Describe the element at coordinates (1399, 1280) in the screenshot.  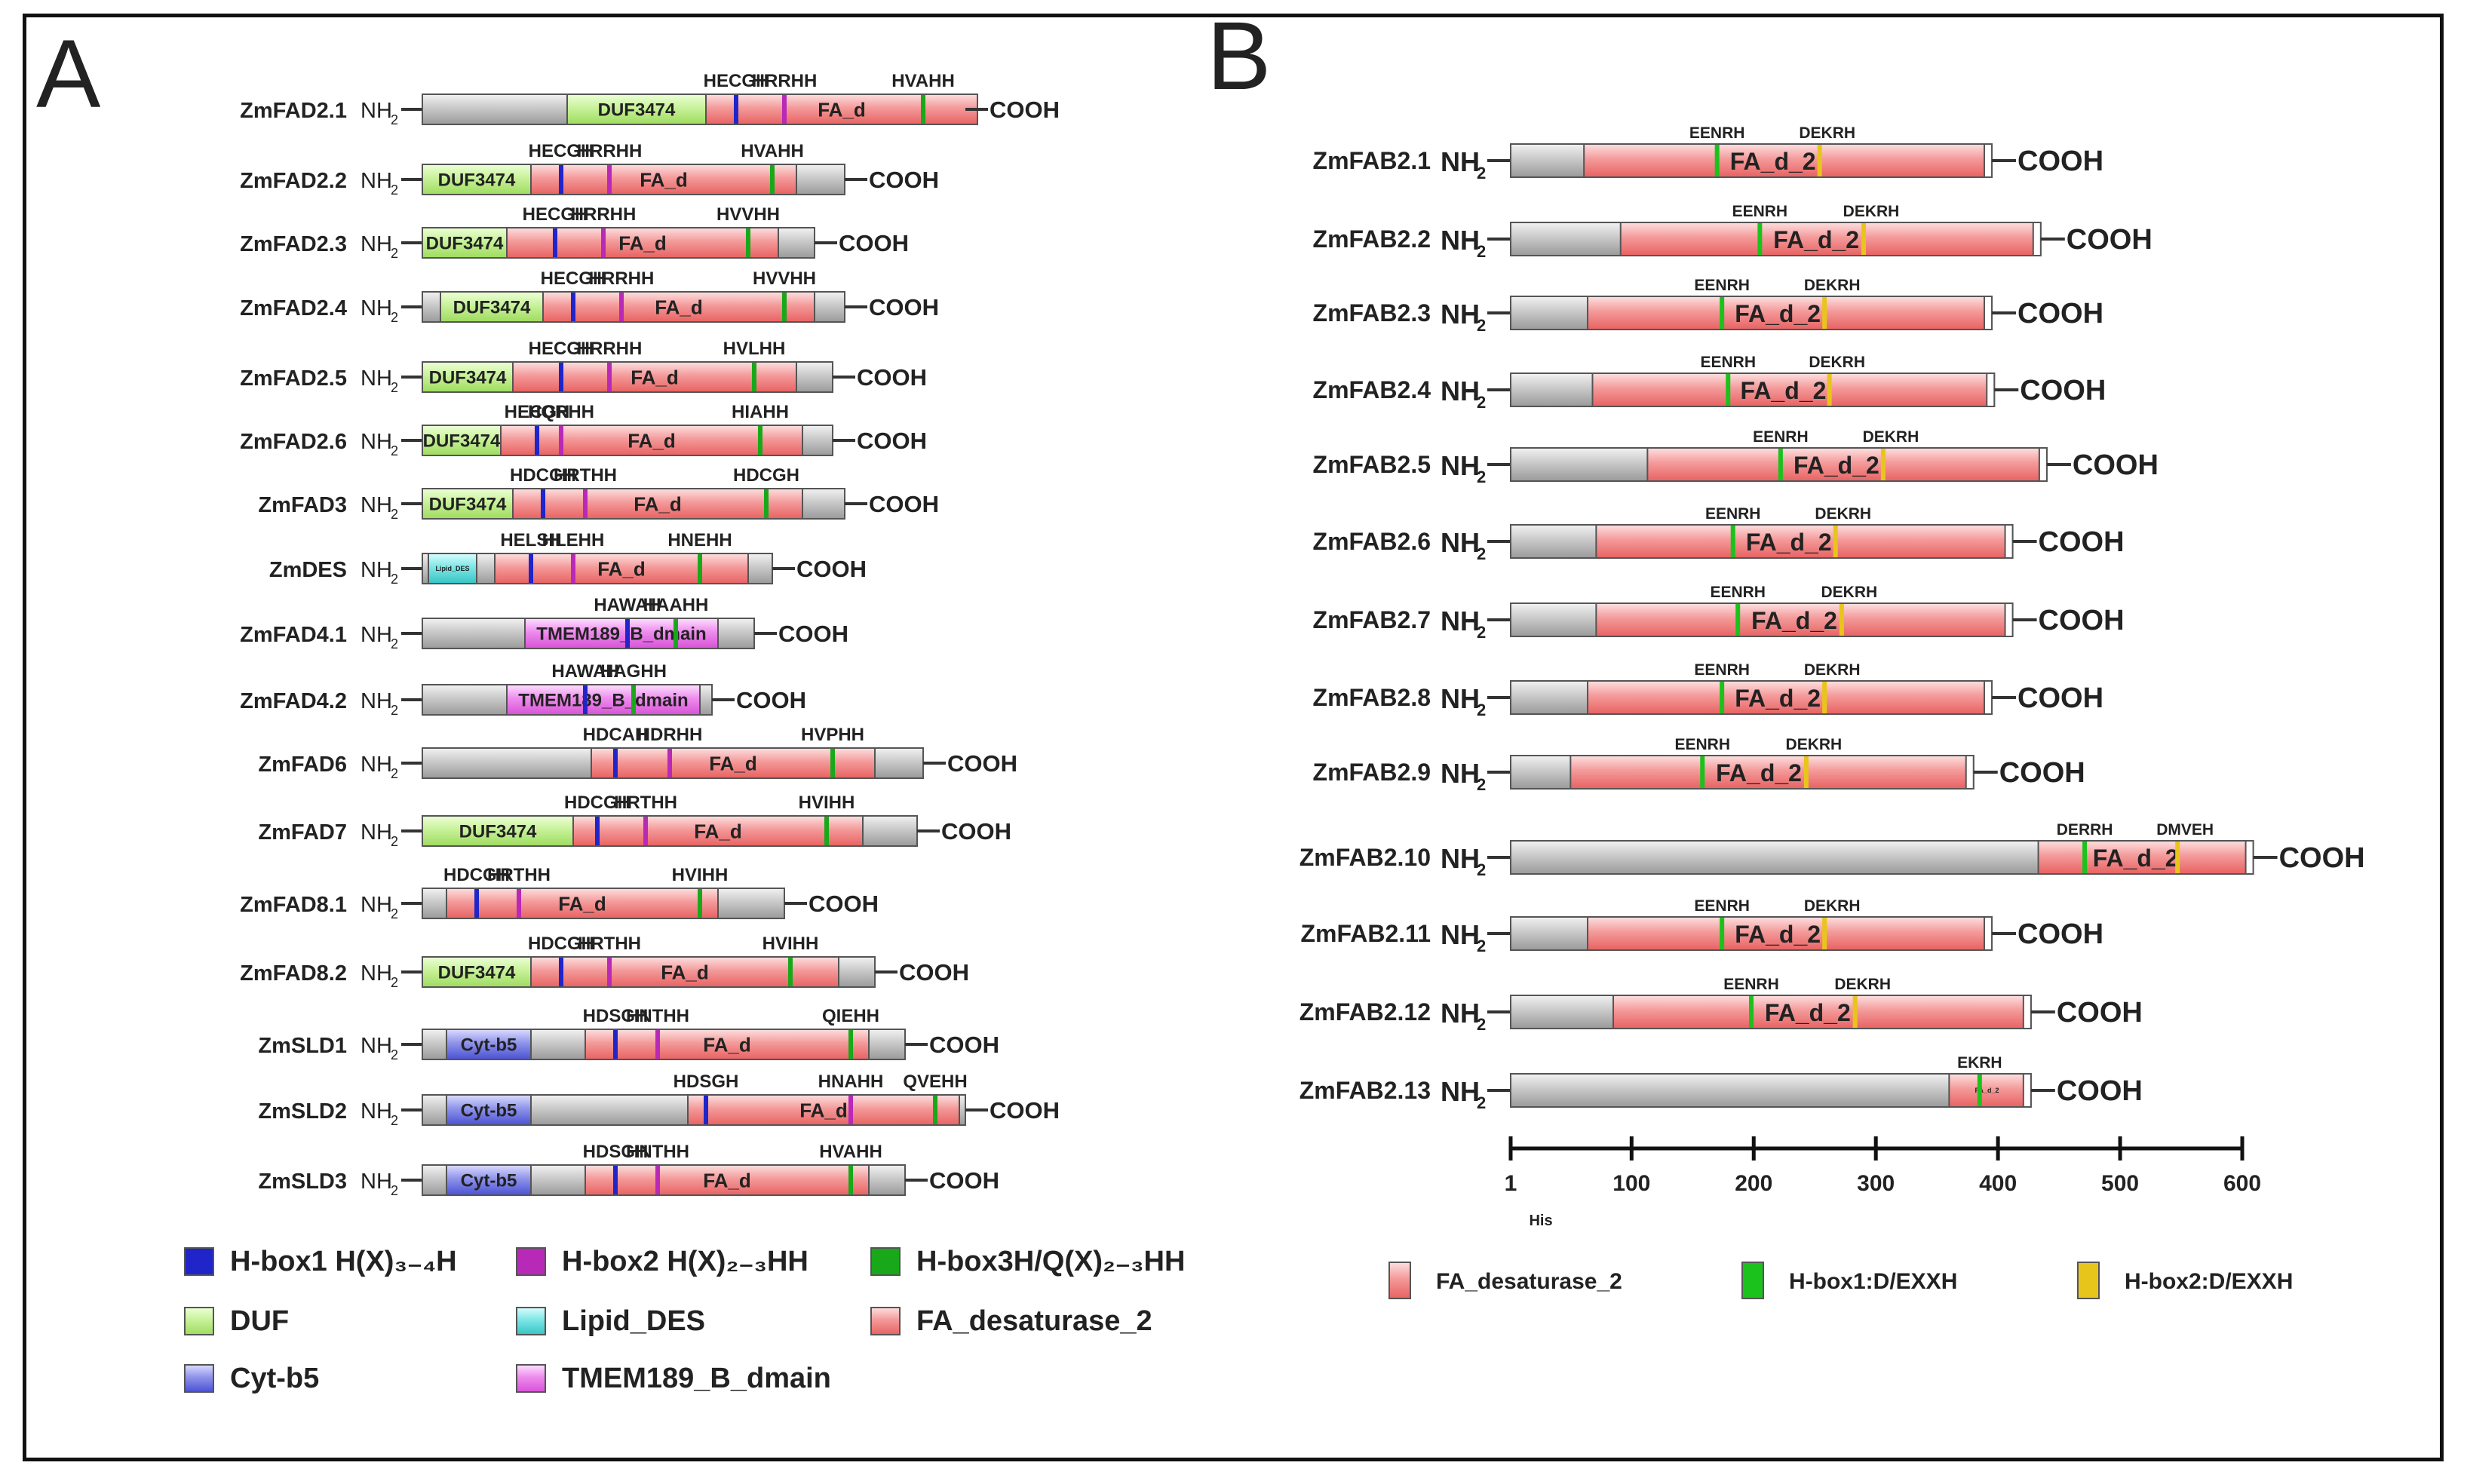
I see `legend-swatch` at that location.